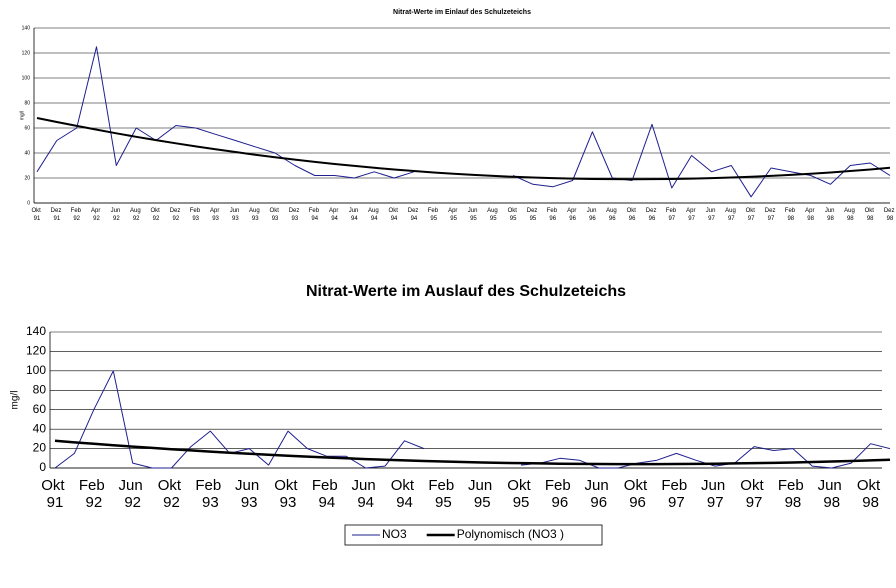 This screenshot has height=588, width=896. I want to click on x-tick-label: Dez 95, so click(533, 215).